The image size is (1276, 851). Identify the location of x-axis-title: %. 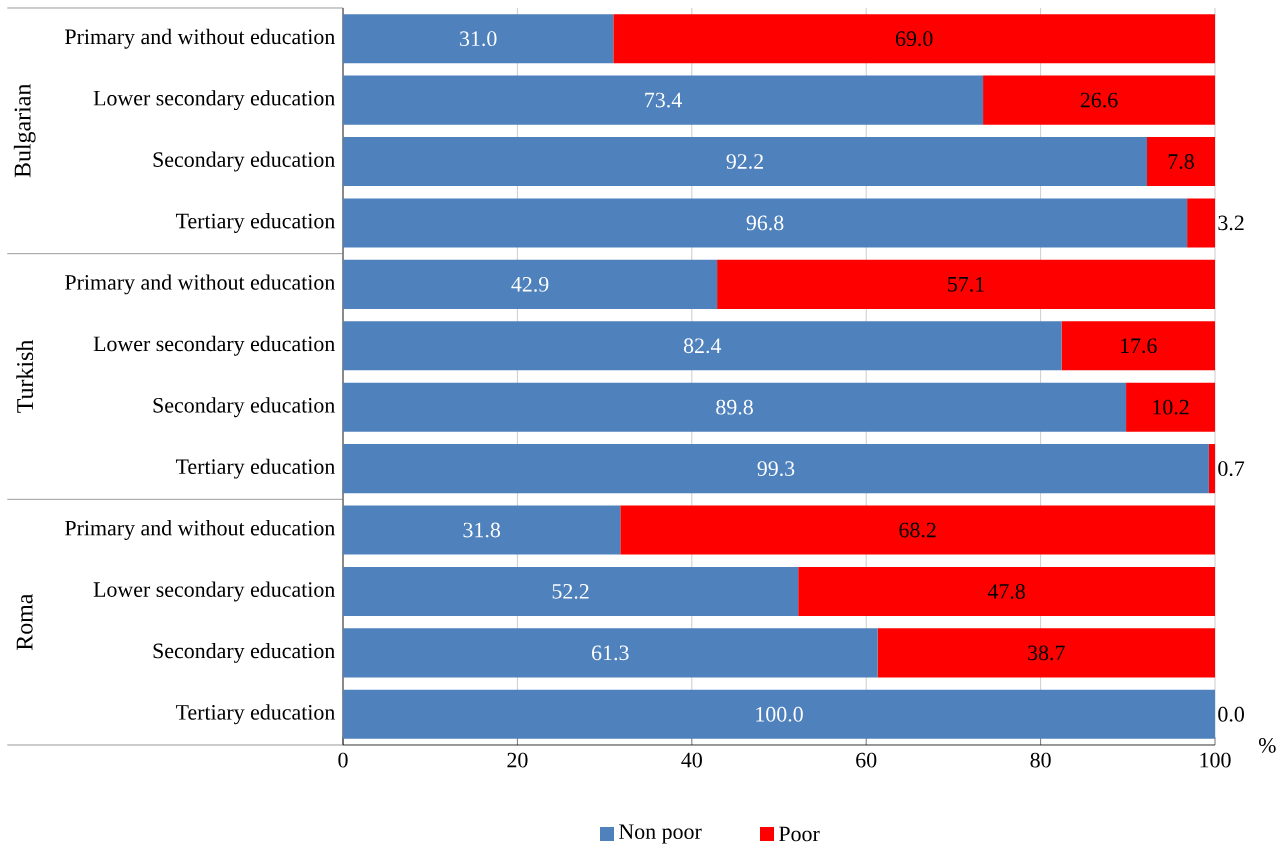
(1267, 745).